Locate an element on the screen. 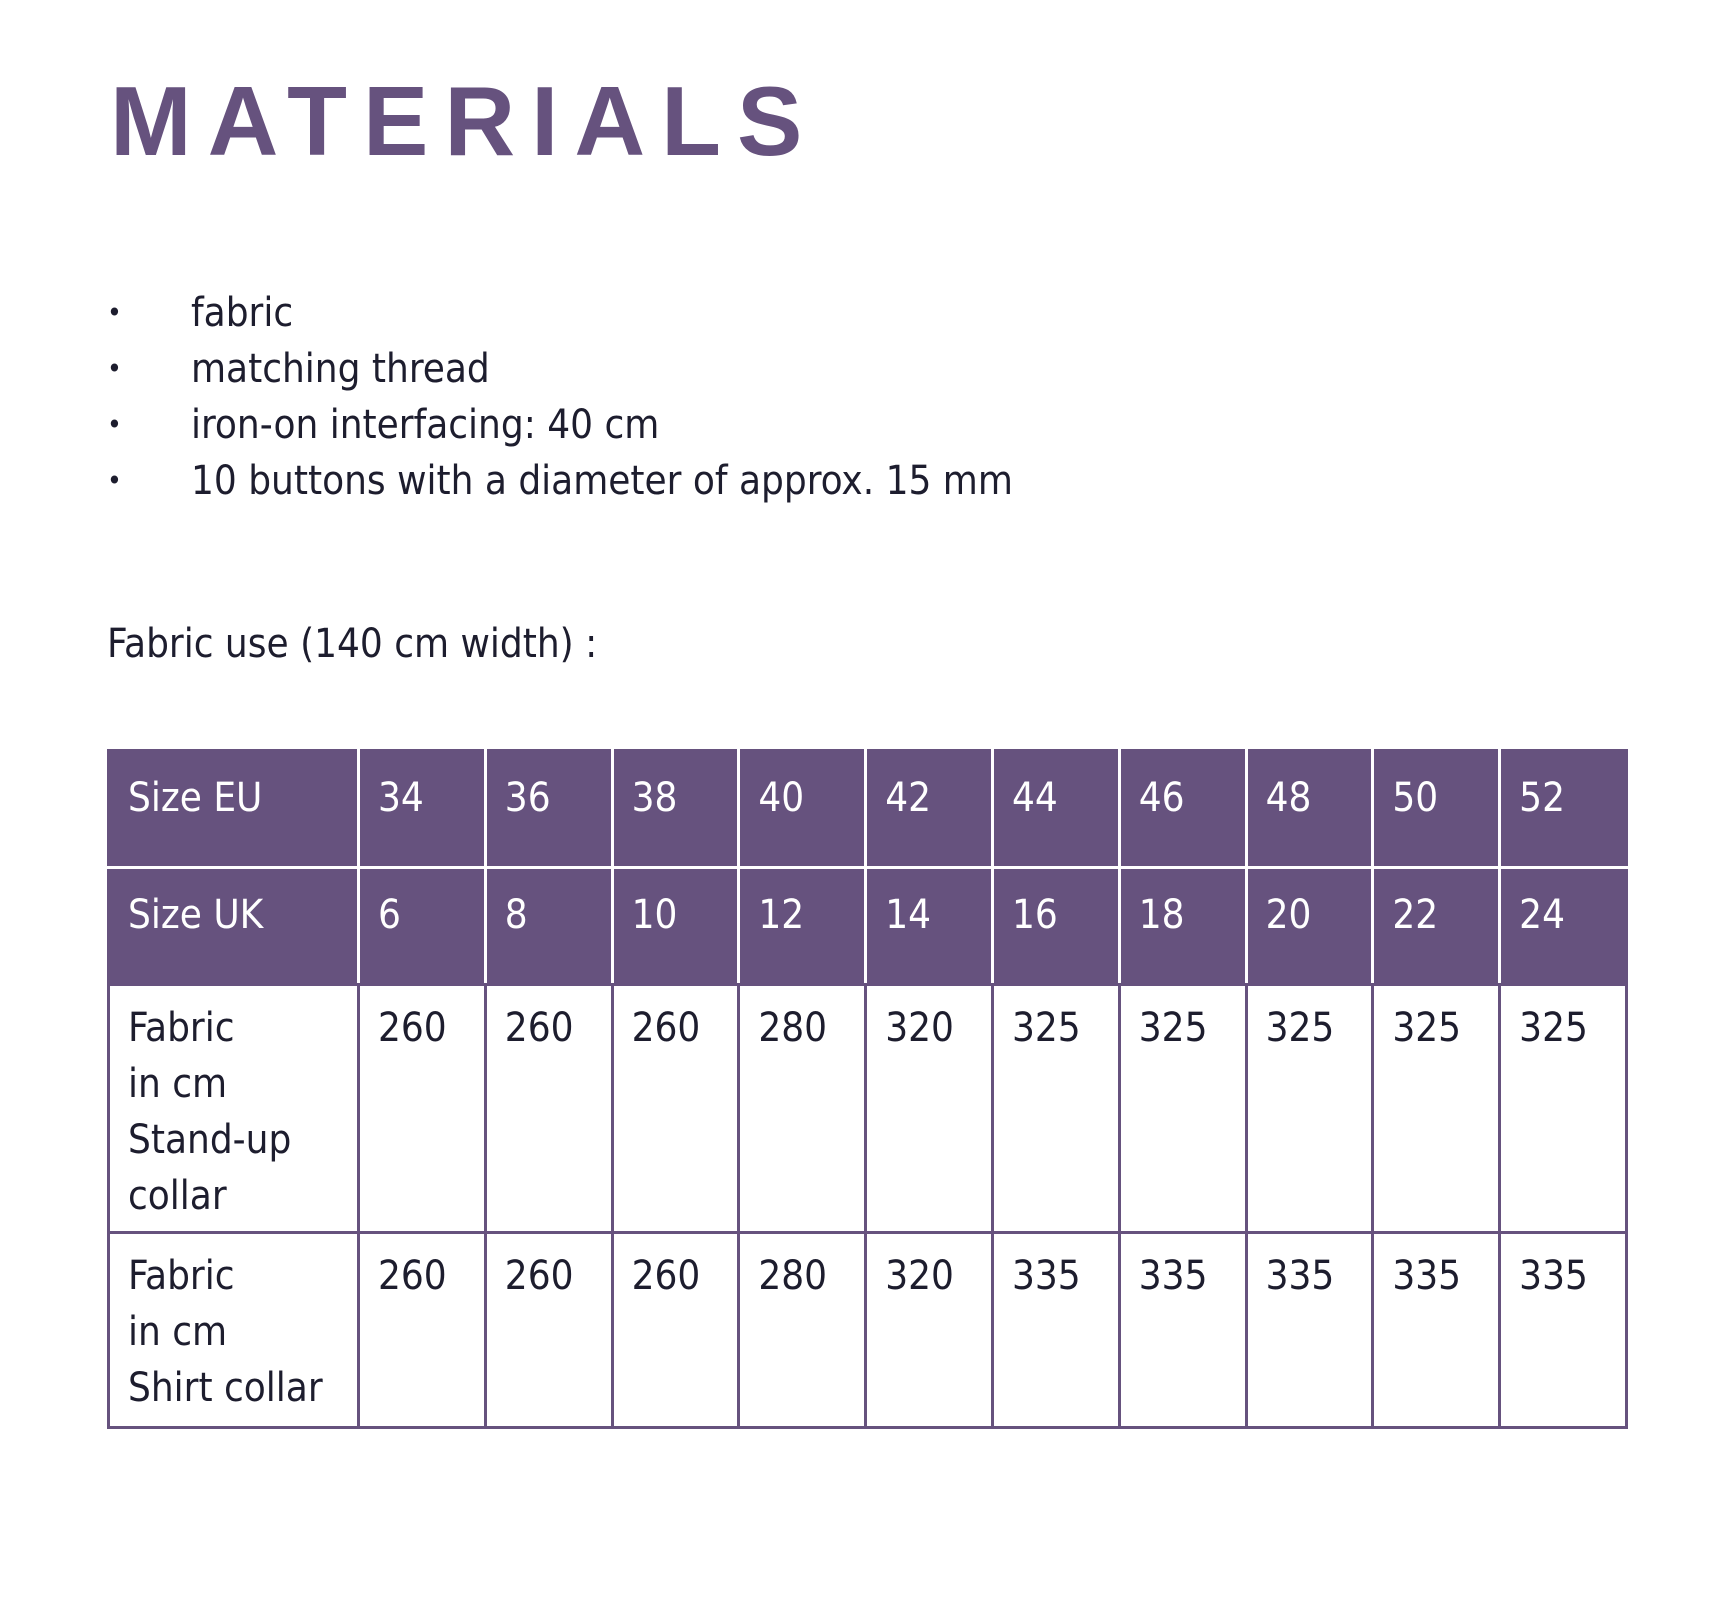 The height and width of the screenshot is (1610, 1718). table-cell: 14 is located at coordinates (929, 926).